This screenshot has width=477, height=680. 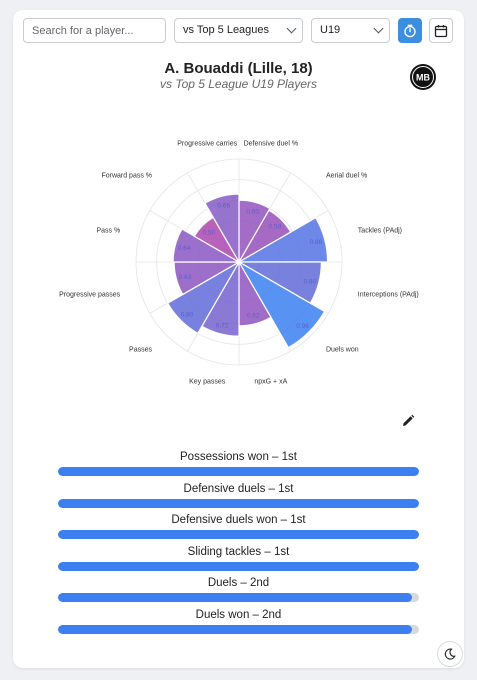 What do you see at coordinates (226, 30) in the screenshot?
I see `comparison-select-value: vs Top 5 Leagues` at bounding box center [226, 30].